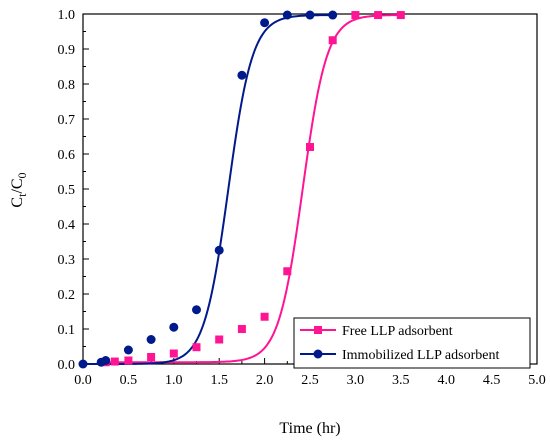 The height and width of the screenshot is (442, 550). Describe the element at coordinates (67, 120) in the screenshot. I see `y-tick-label-7: 0.7` at that location.